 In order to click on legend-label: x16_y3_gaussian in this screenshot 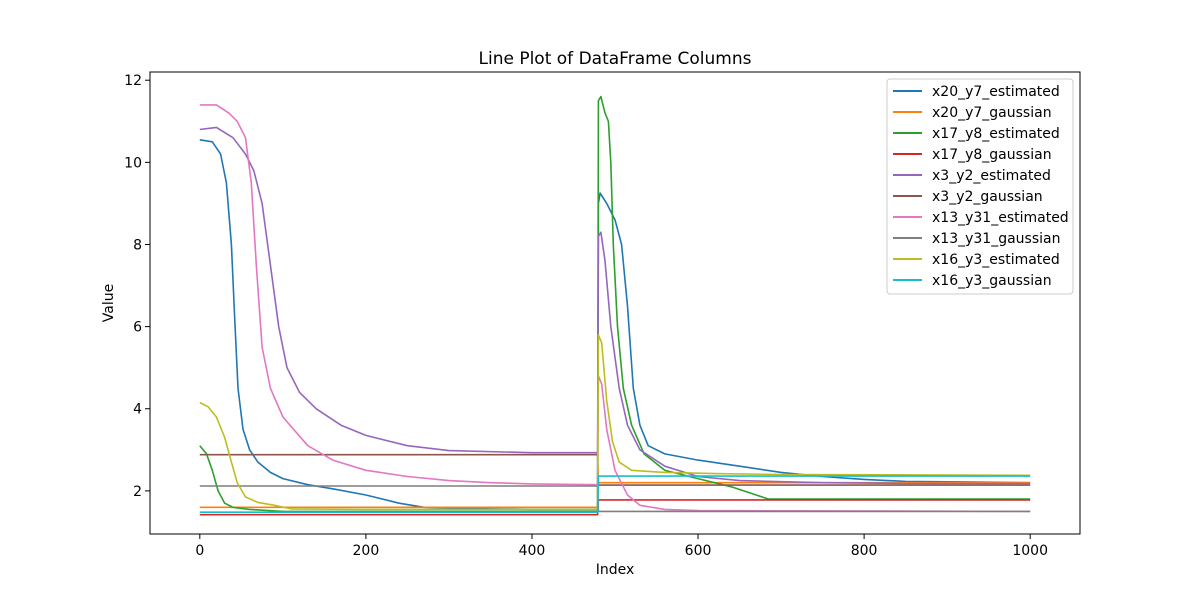, I will do `click(992, 281)`.